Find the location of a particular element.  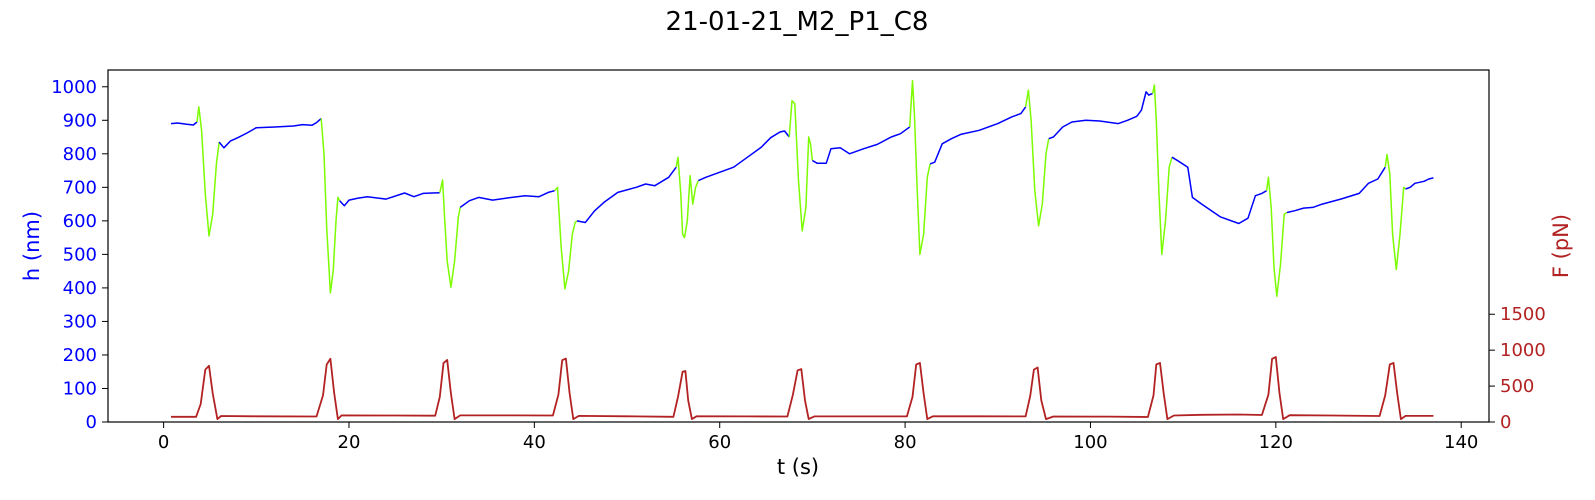

x-tick-label: 60 is located at coordinates (719, 442).